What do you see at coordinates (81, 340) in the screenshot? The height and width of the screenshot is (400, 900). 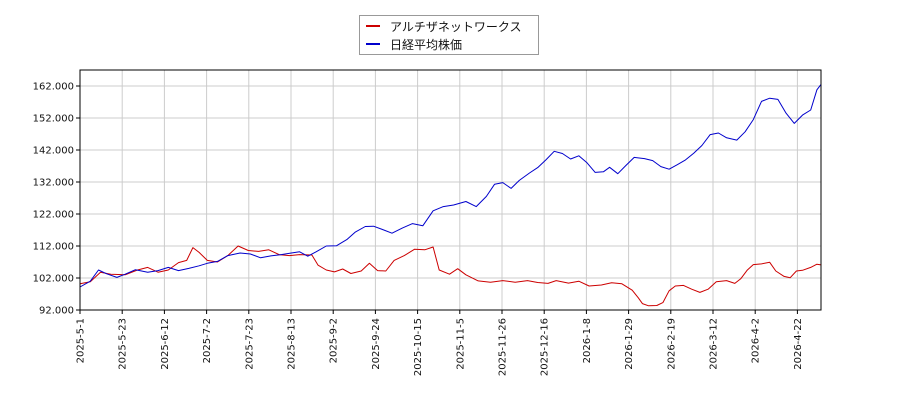 I see `x-tick-label: 2025-5-1` at bounding box center [81, 340].